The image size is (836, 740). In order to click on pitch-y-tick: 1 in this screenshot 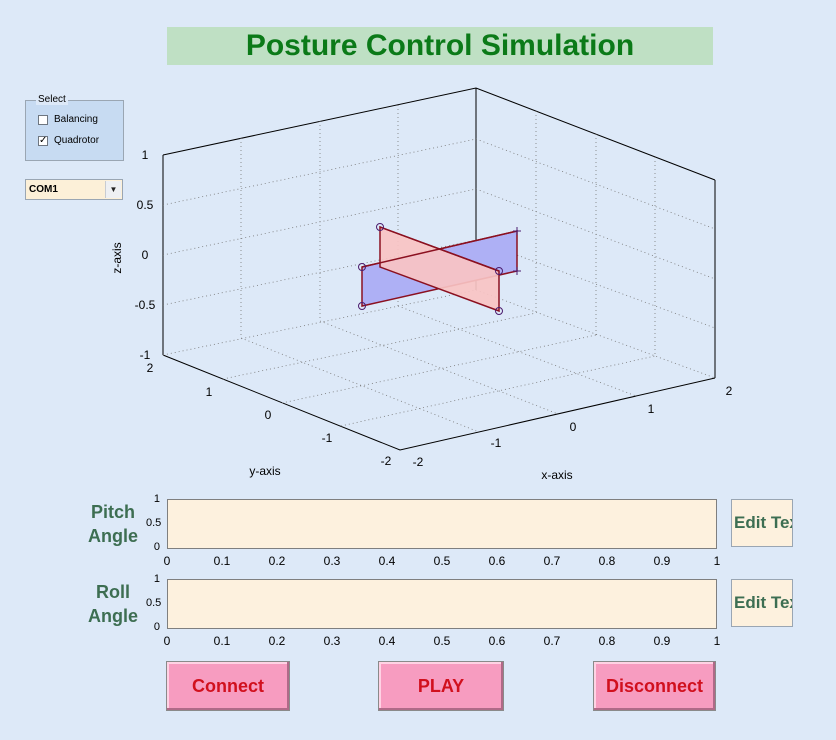, I will do `click(156, 499)`.